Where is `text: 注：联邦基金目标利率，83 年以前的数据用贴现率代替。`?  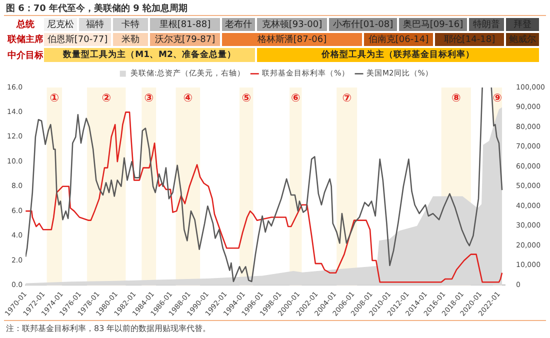
text: 注：联邦基金目标利率，83 年以前的数据用贴现率代替。 is located at coordinates (108, 328).